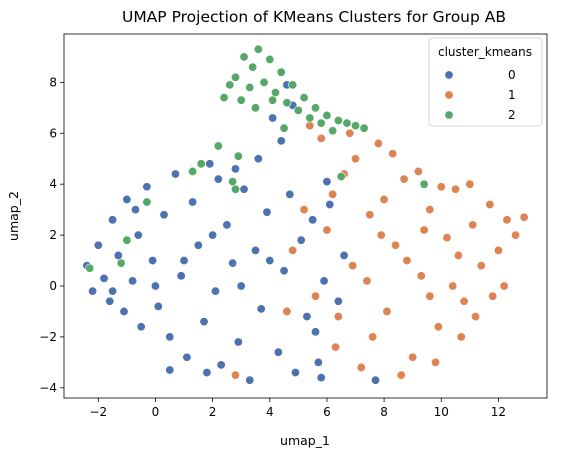  What do you see at coordinates (305, 440) in the screenshot?
I see `x-axis-label: umap_1` at bounding box center [305, 440].